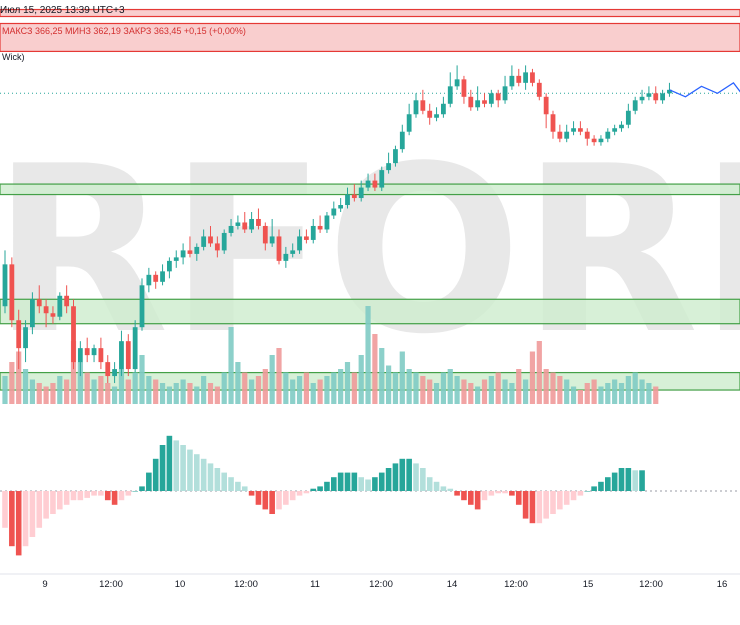 The height and width of the screenshot is (625, 740). What do you see at coordinates (44, 584) in the screenshot?
I see `x-tick-label: 9` at bounding box center [44, 584].